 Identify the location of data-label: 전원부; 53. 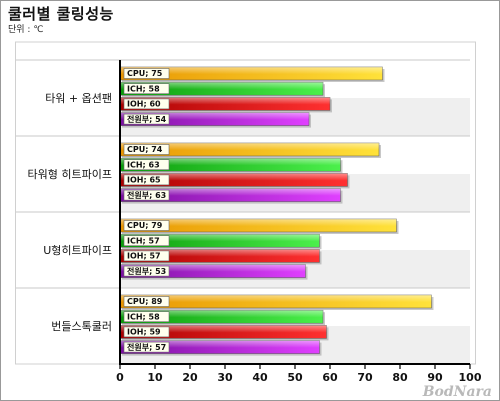
(146, 271).